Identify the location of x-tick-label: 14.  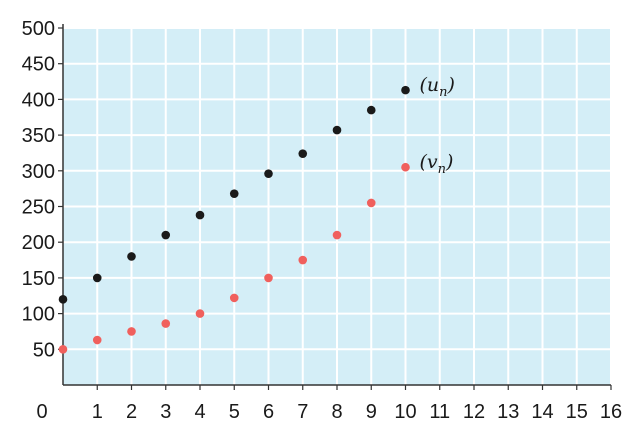
(542, 411).